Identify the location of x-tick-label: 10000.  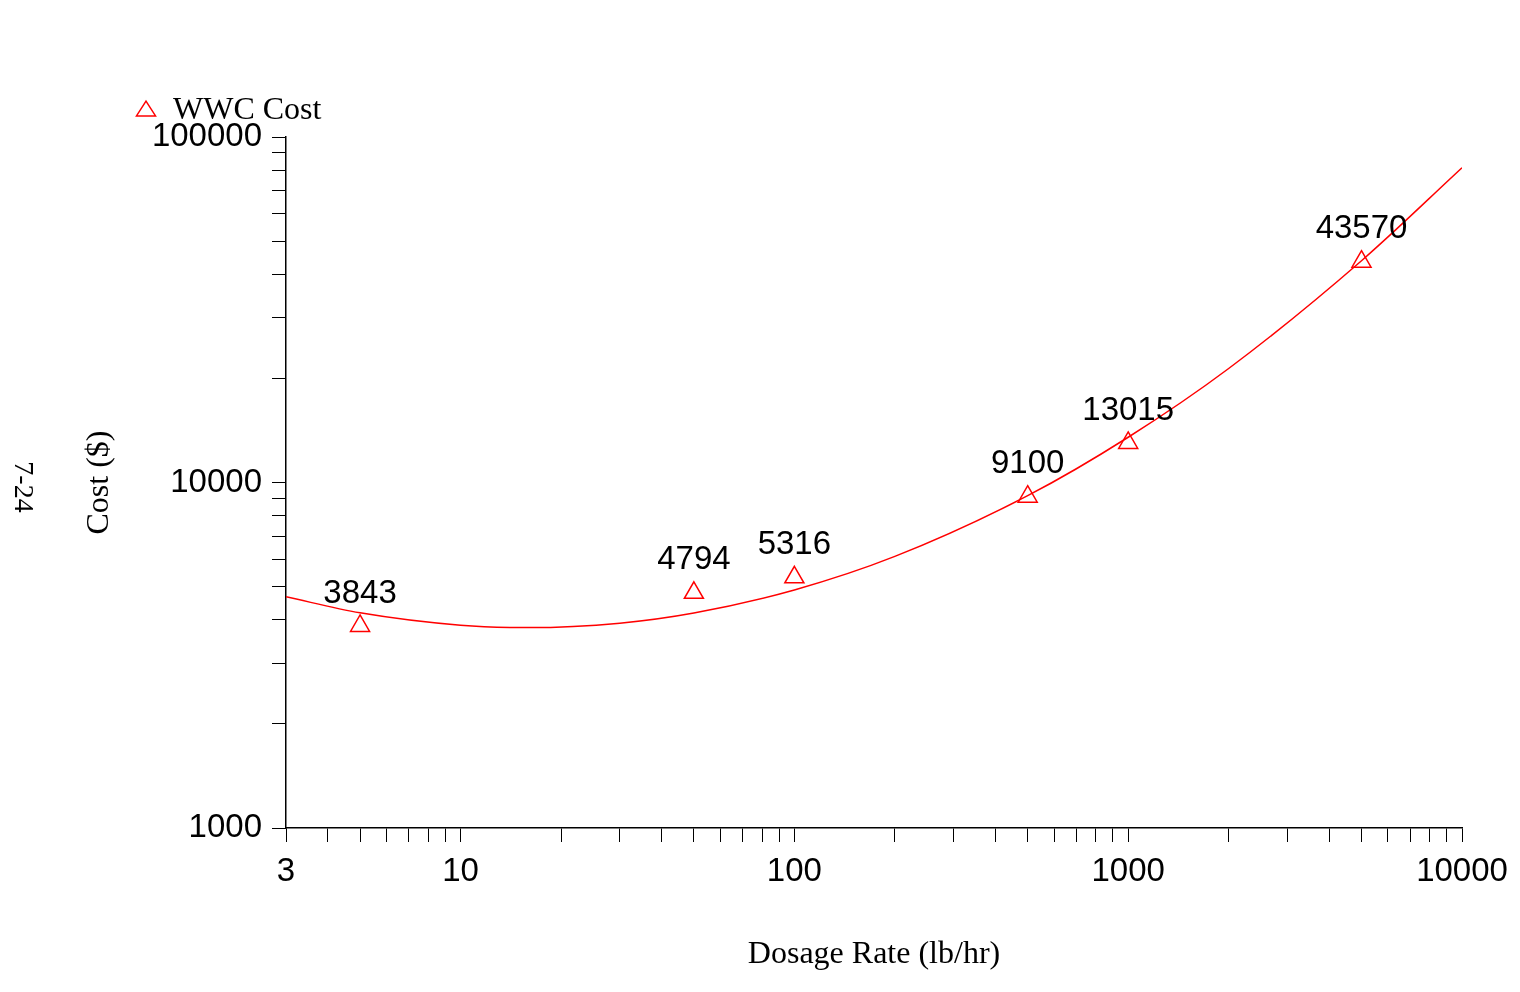
(1462, 869).